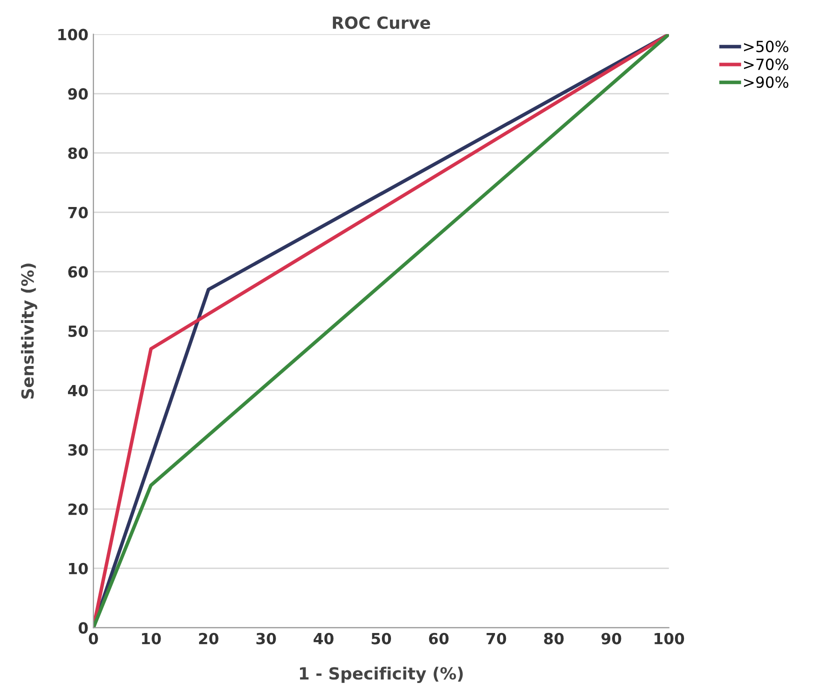  What do you see at coordinates (73, 34) in the screenshot?
I see `y-tick-label: 100` at bounding box center [73, 34].